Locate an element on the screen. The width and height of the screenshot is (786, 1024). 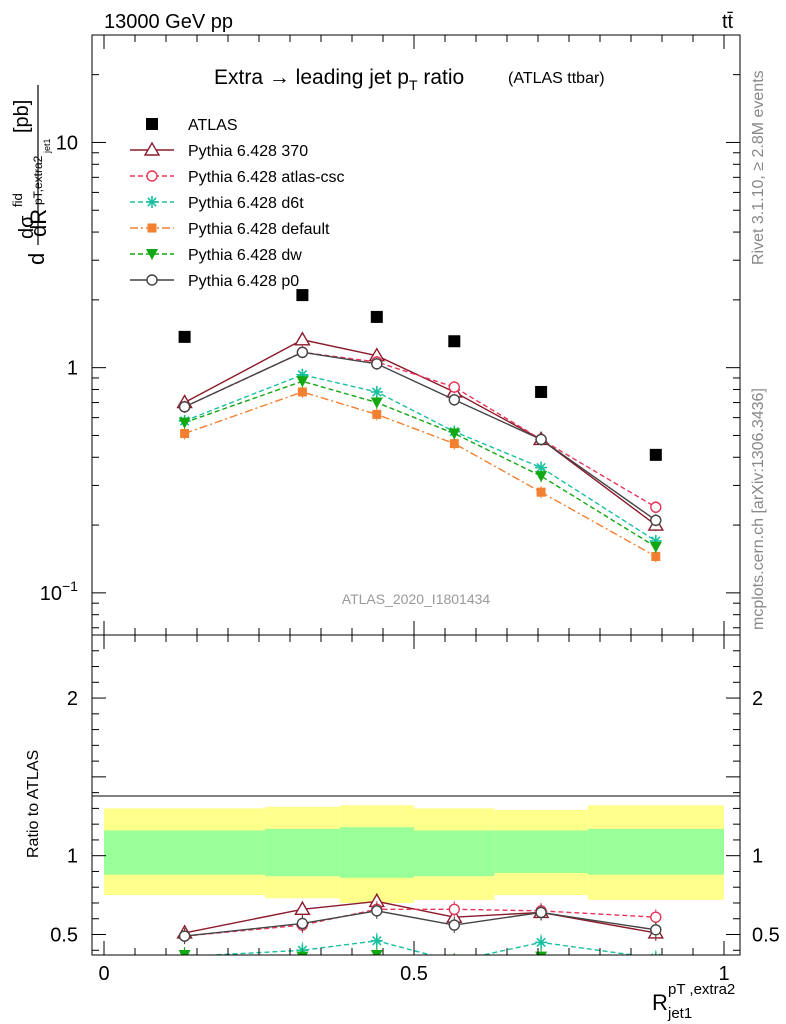
main-y-axis-label: dR dσ fid pT,extra2 jet1 [pb] d is located at coordinates (31, 175).